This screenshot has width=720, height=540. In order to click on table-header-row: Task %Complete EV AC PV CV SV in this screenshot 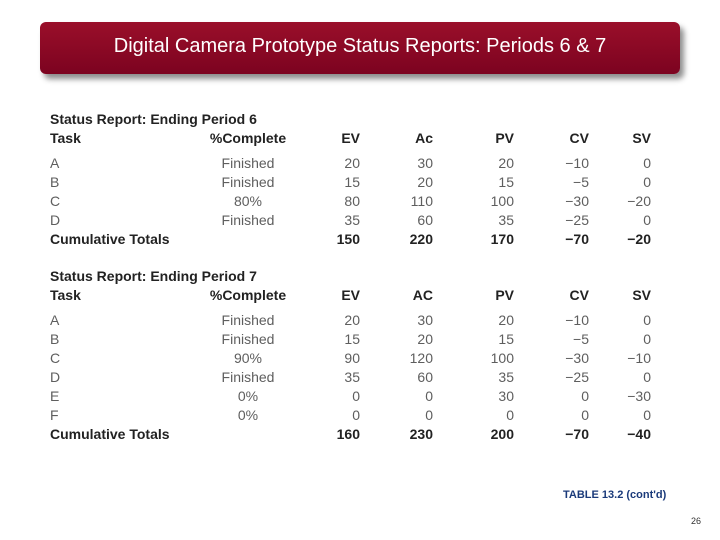, I will do `click(360, 295)`.